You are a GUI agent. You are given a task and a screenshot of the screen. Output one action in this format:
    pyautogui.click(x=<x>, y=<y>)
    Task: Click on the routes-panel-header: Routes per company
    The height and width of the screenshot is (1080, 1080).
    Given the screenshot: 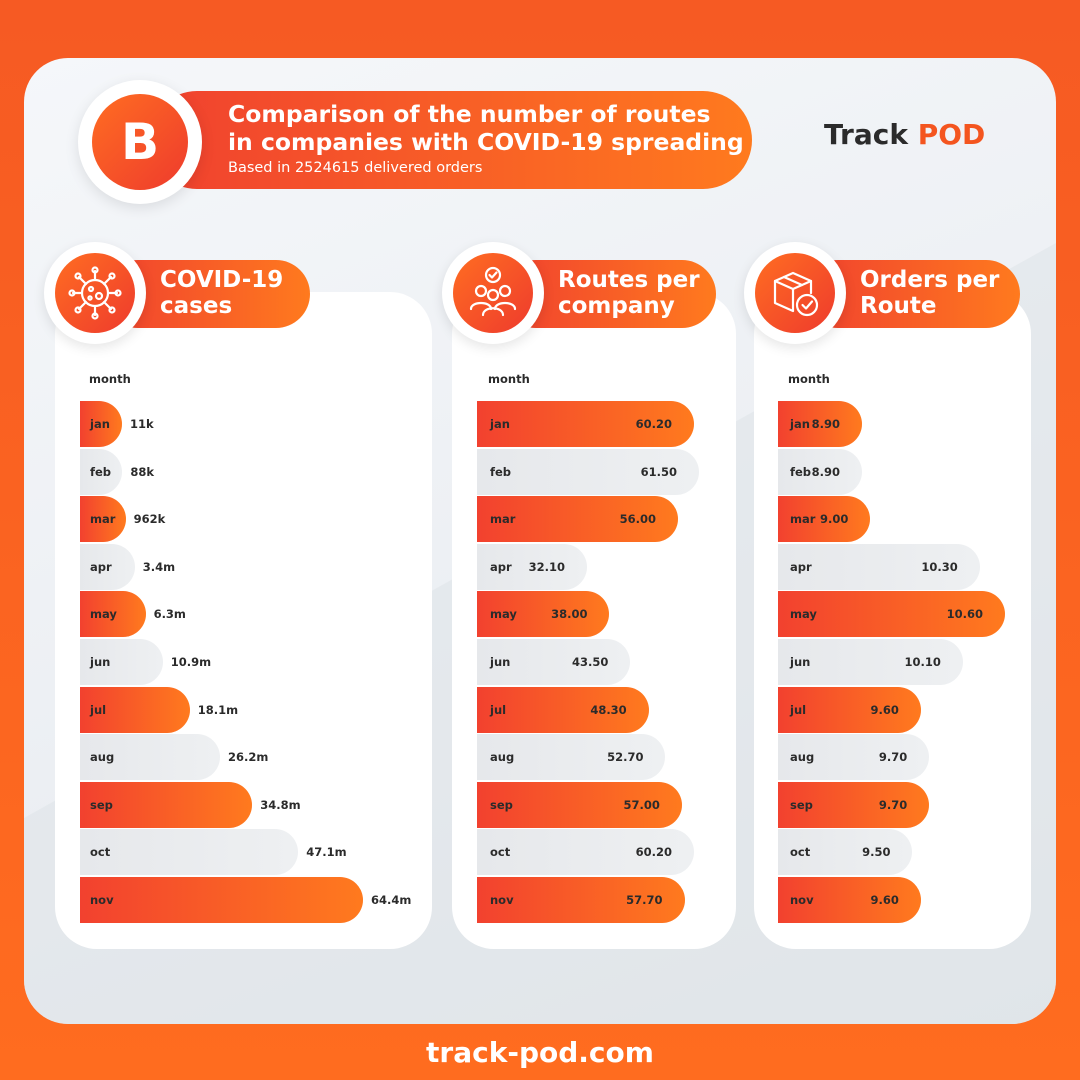 What is the action you would take?
    pyautogui.click(x=582, y=293)
    